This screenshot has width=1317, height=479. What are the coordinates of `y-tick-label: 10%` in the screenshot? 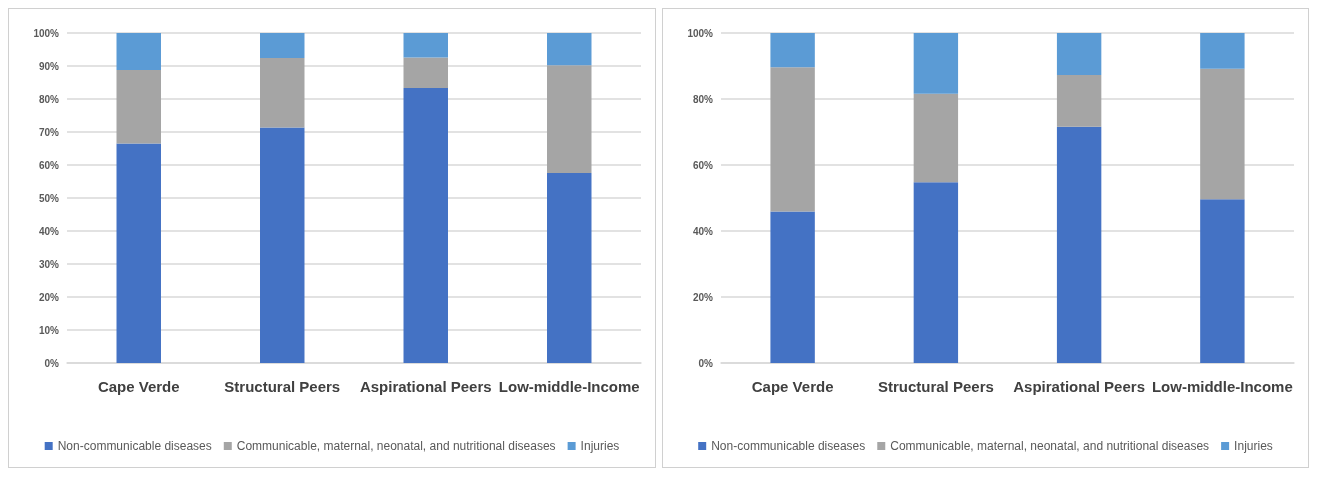 It's located at (49, 330).